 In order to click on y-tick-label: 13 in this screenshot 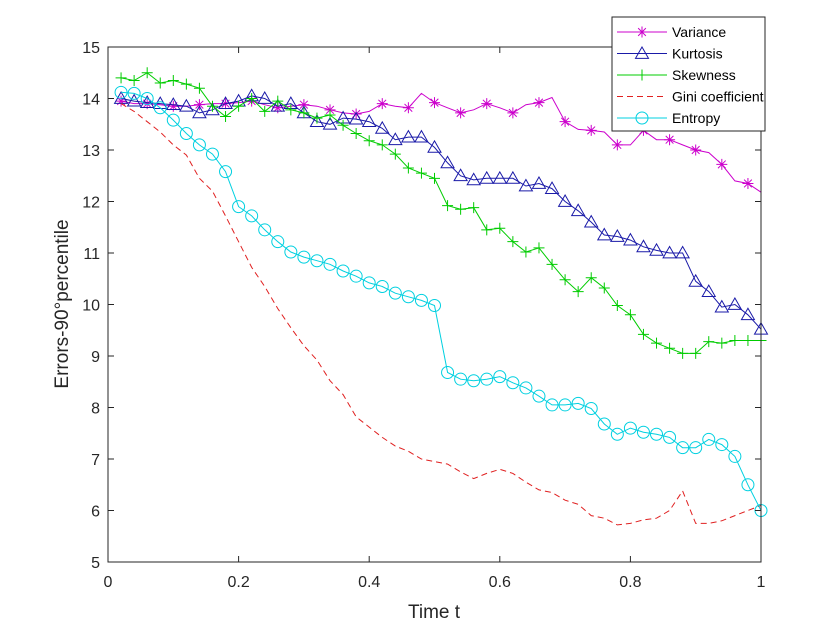, I will do `click(91, 151)`.